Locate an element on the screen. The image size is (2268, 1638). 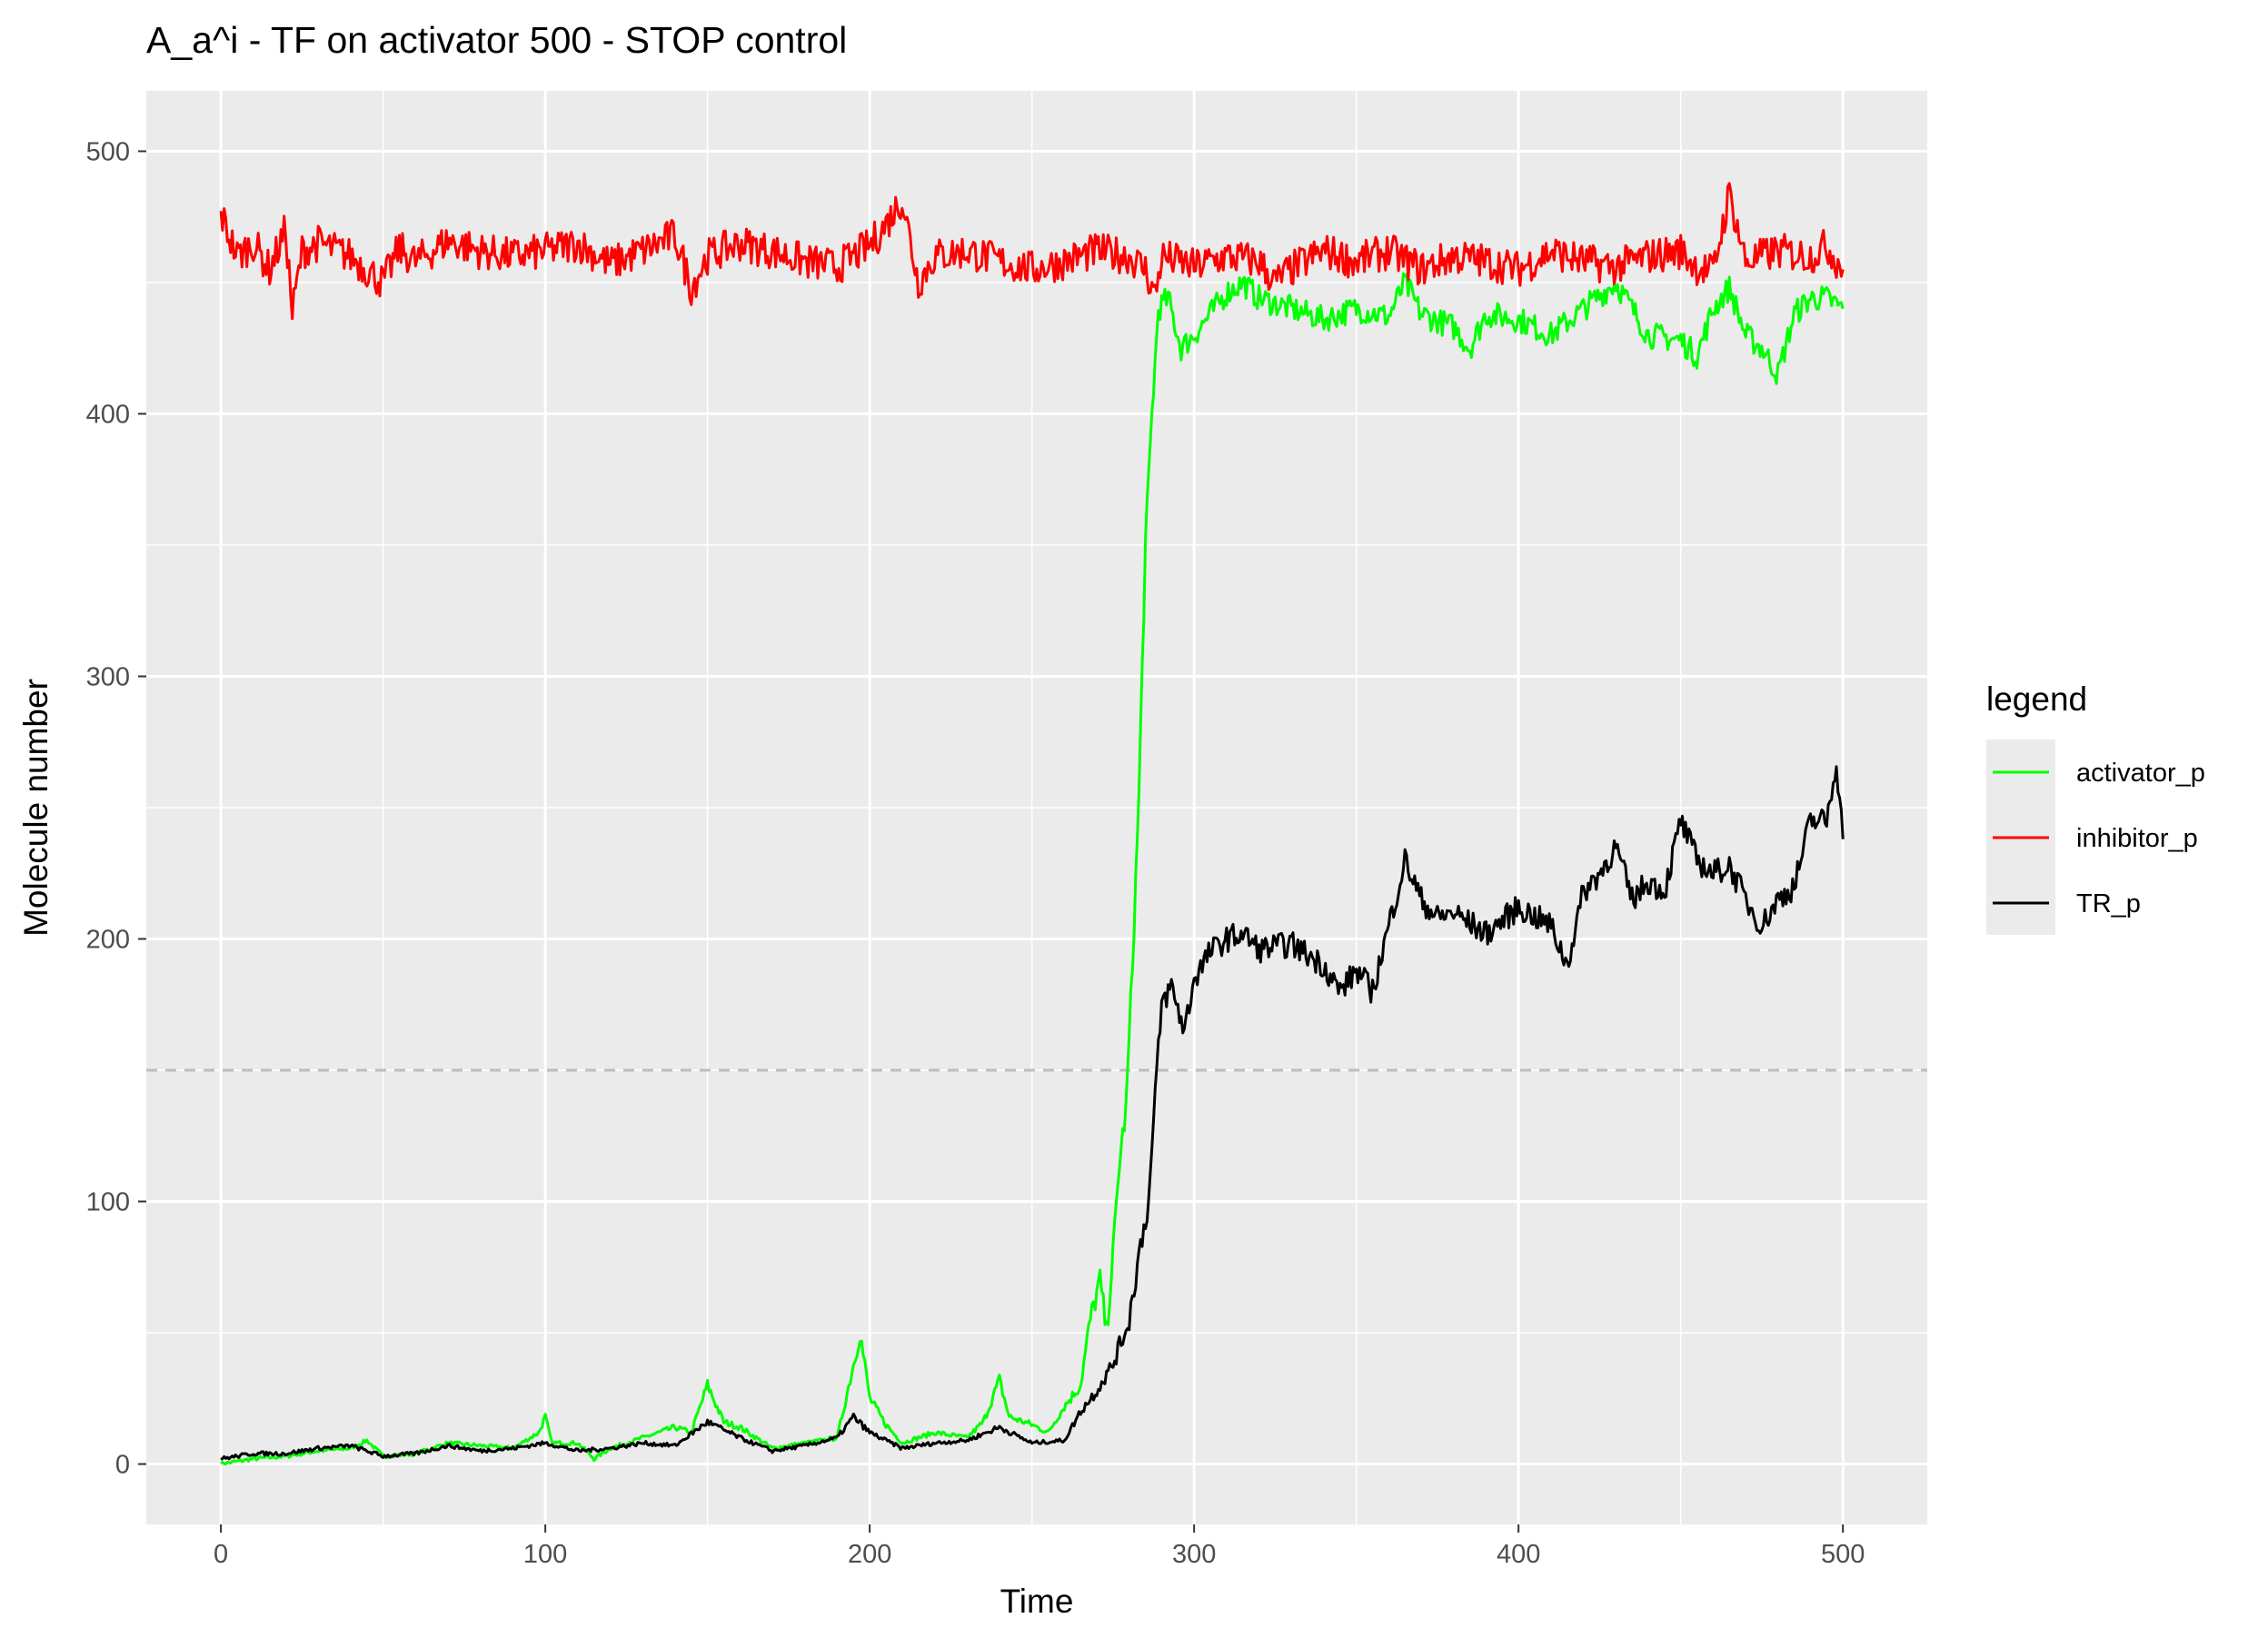
y-tick-label: 500 is located at coordinates (108, 151).